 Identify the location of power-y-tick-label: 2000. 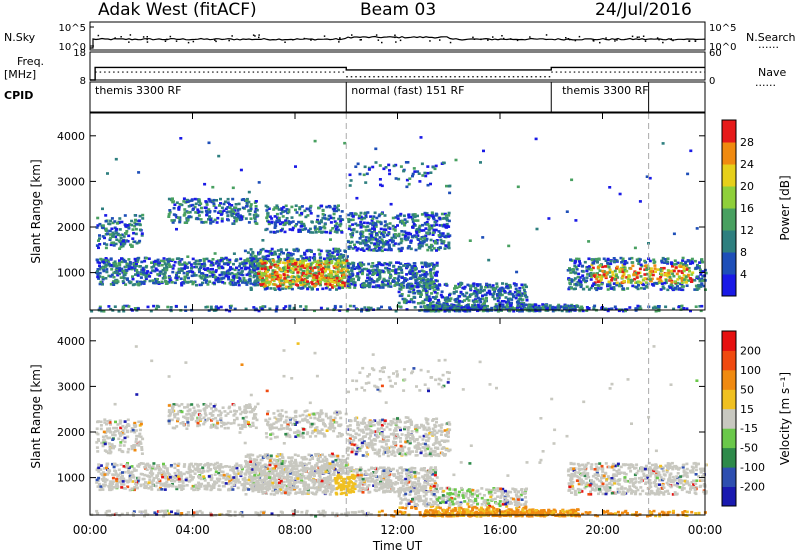
(71, 227).